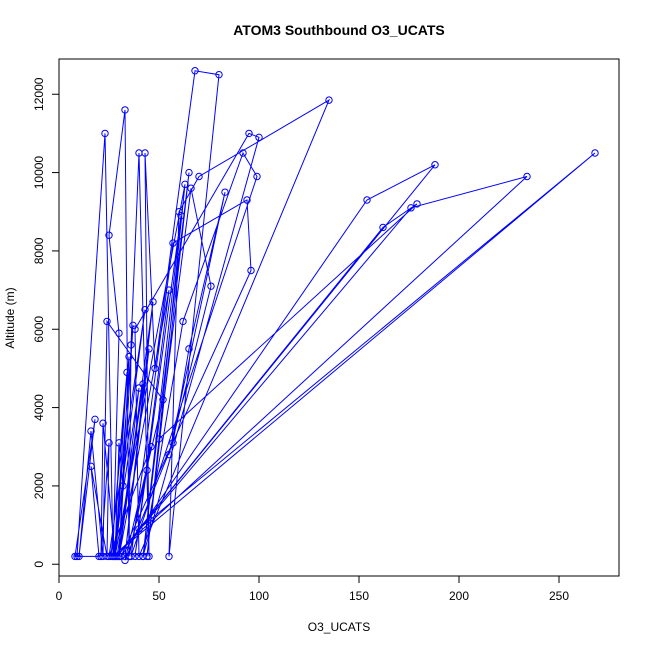 The image size is (650, 650). I want to click on y-axis: 0 2000 4000 6000 8000 10000 12000, so click(46, 322).